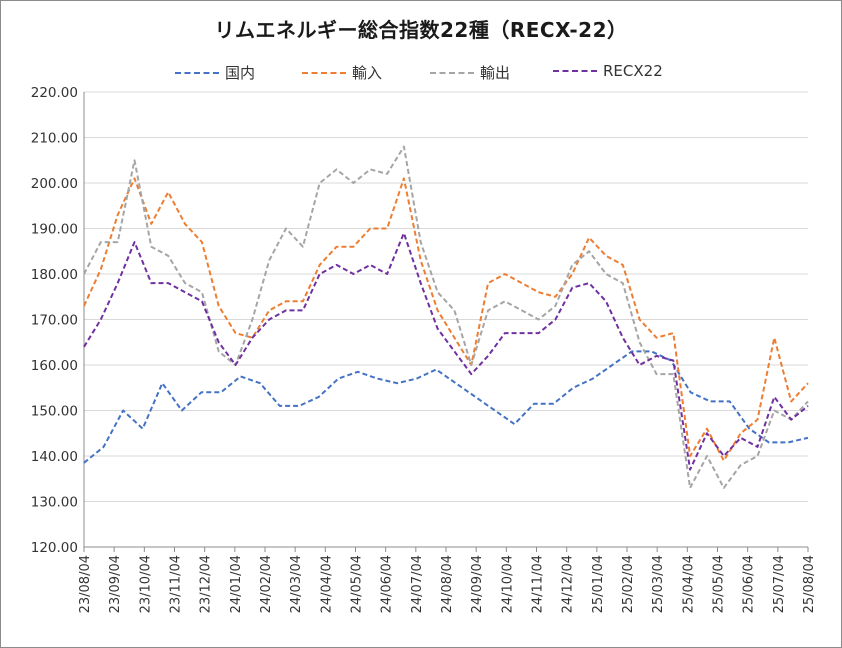 This screenshot has height=648, width=842. I want to click on legend-item-export: 輸出, so click(470, 72).